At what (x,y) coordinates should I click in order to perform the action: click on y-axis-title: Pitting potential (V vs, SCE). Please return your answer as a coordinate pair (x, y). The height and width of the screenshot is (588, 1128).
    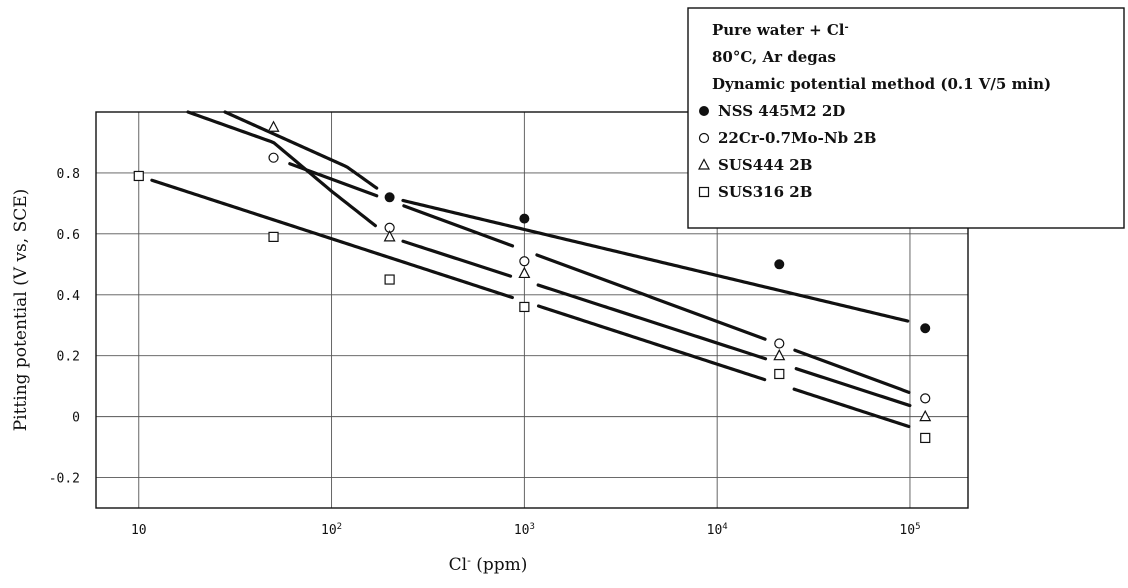
    Looking at the image, I should click on (21, 310).